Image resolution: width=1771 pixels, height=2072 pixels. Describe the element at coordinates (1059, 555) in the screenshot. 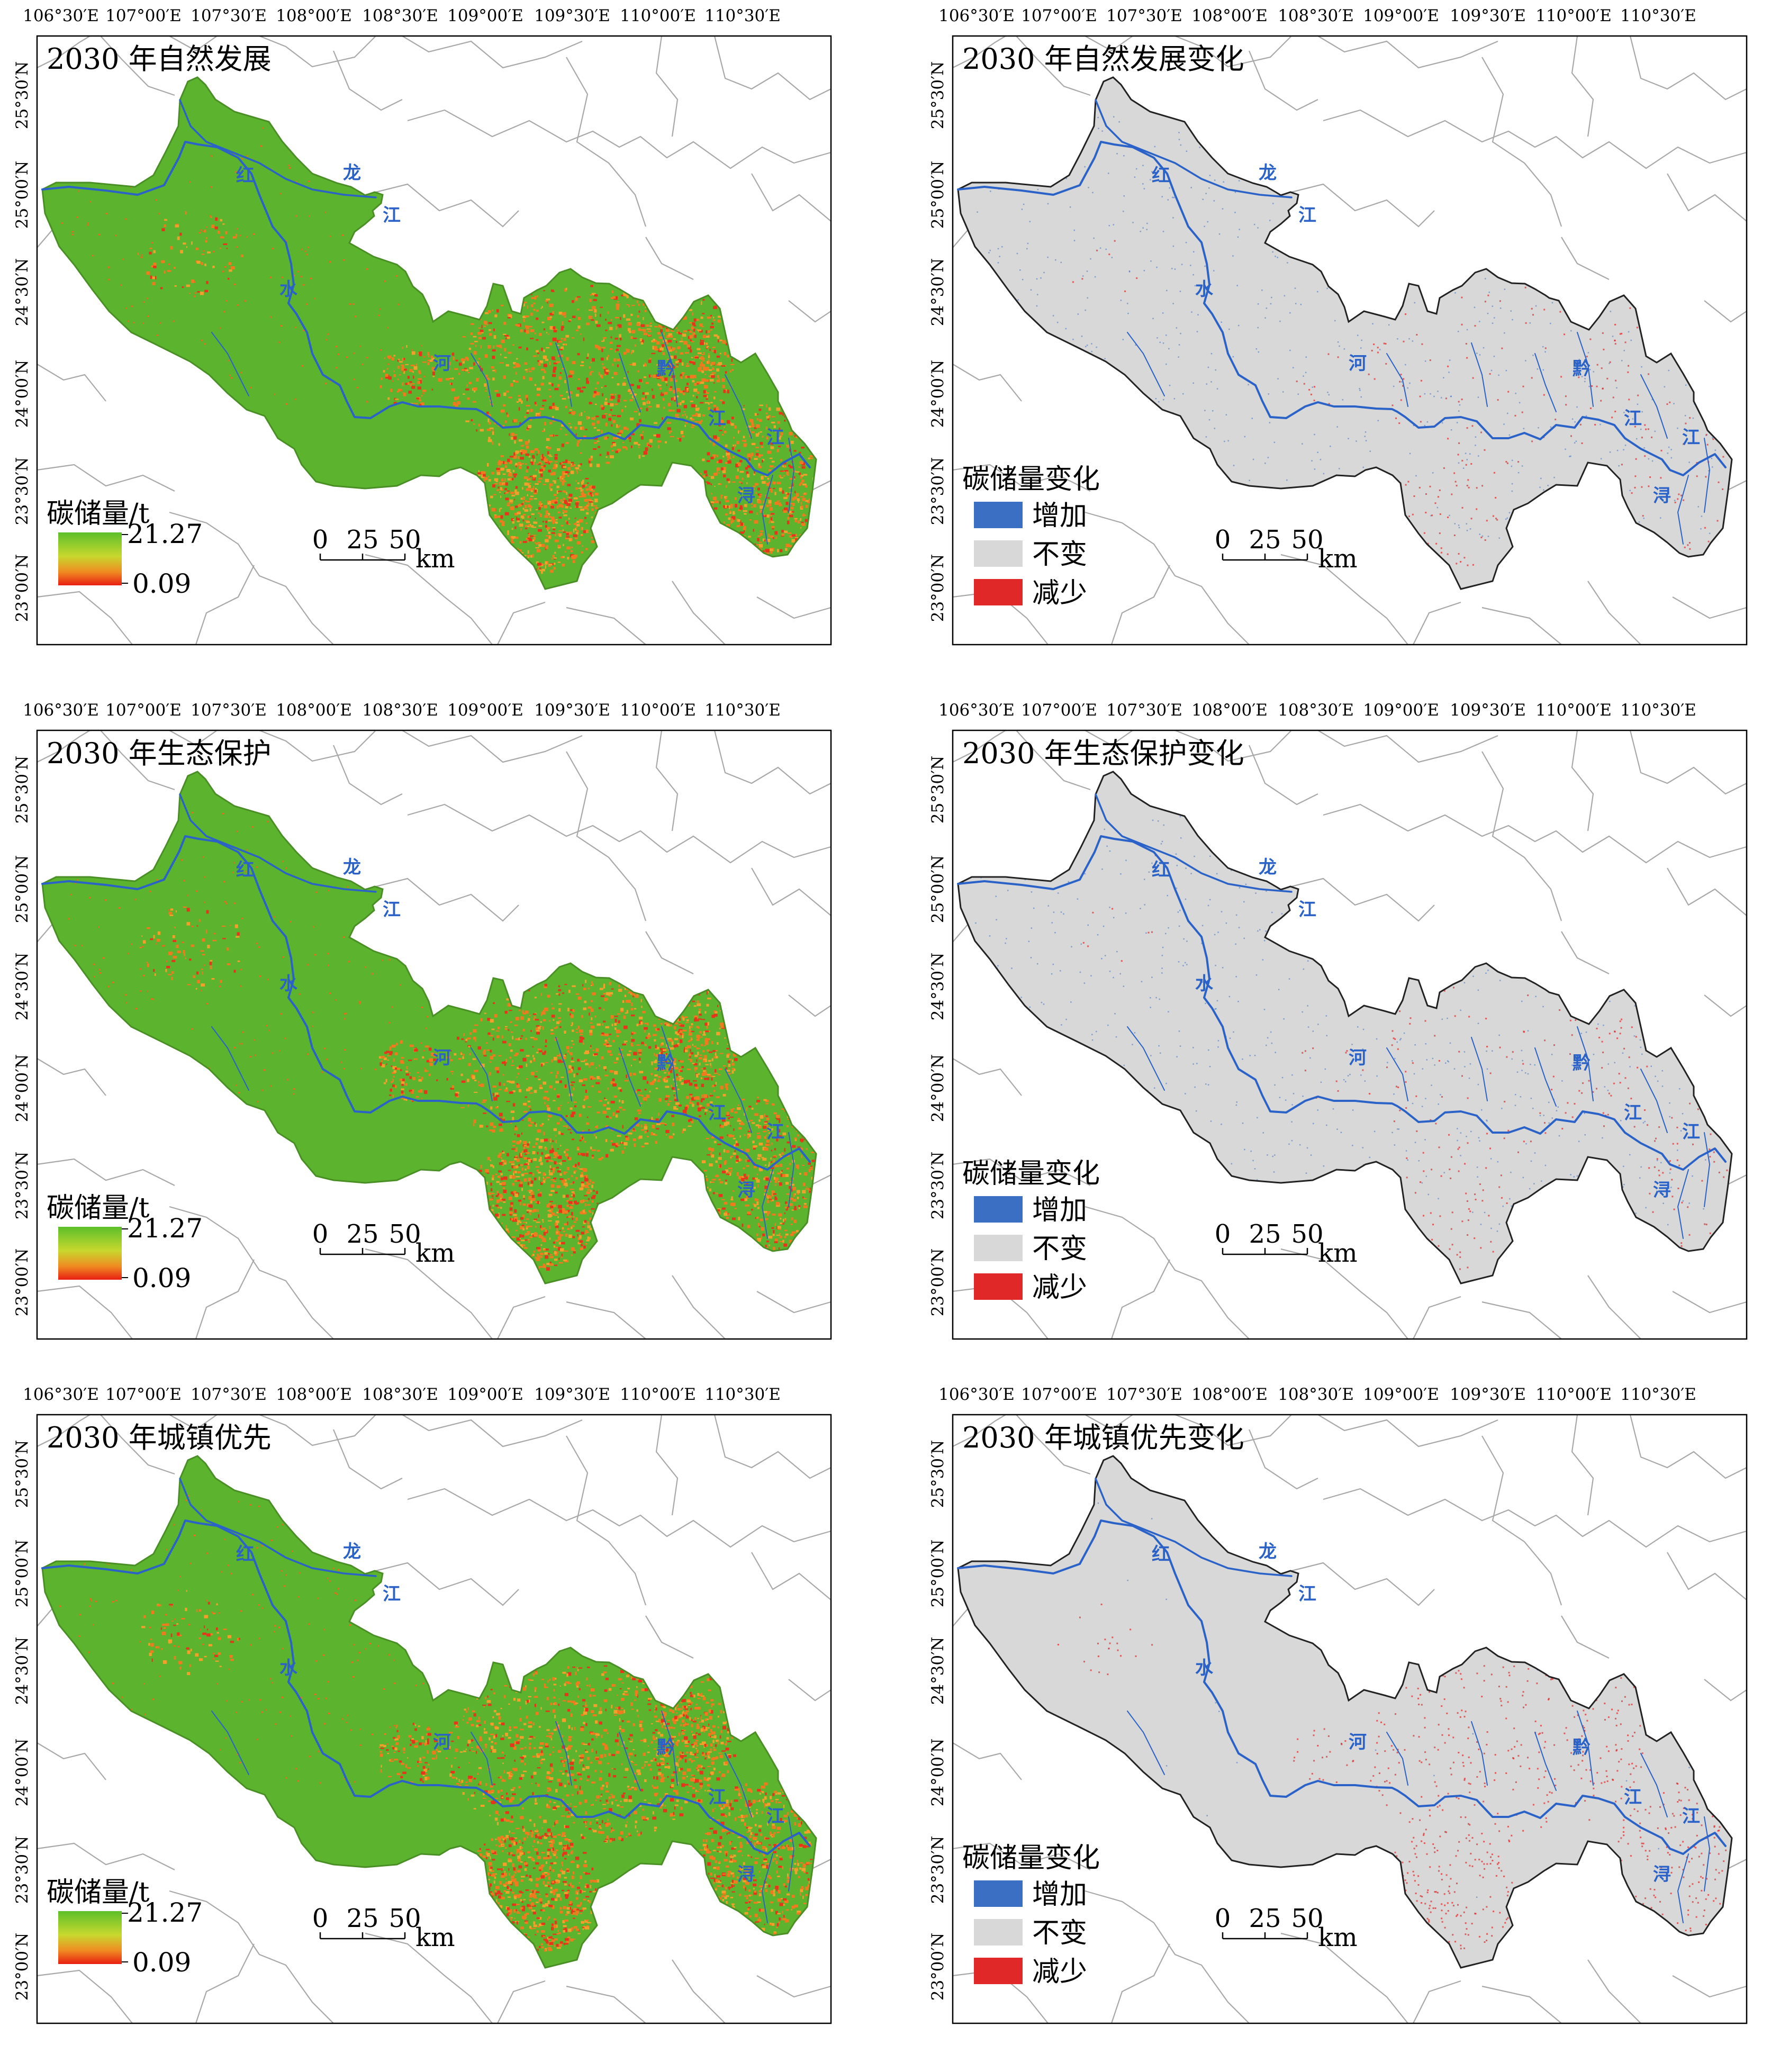

I see `legend-item-label: 不变` at that location.